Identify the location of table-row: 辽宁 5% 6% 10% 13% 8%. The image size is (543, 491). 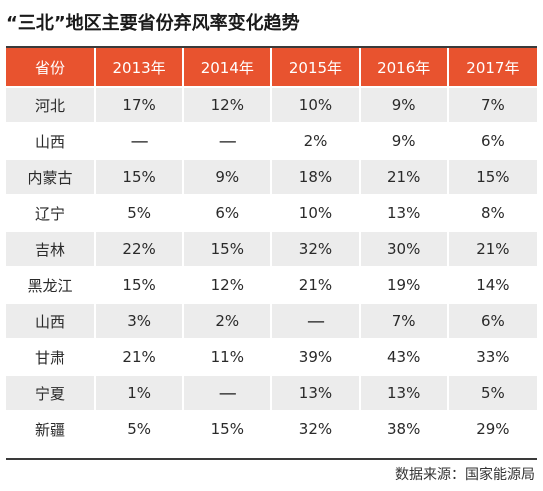
(271, 212).